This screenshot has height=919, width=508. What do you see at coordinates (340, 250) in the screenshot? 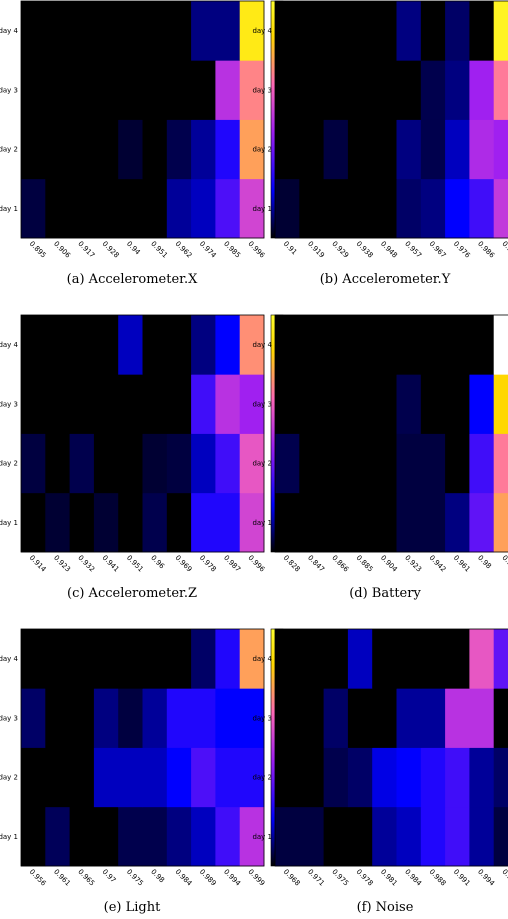
I see `x-tick-label: 0.929` at bounding box center [340, 250].